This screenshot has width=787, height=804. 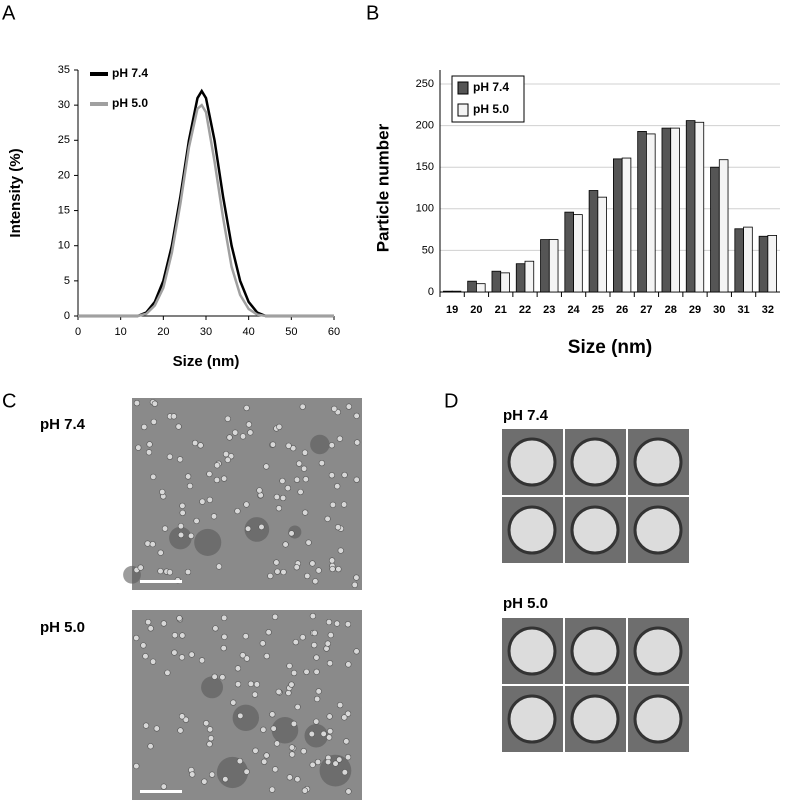 I want to click on y-tick-label: 10, so click(x=64, y=246).